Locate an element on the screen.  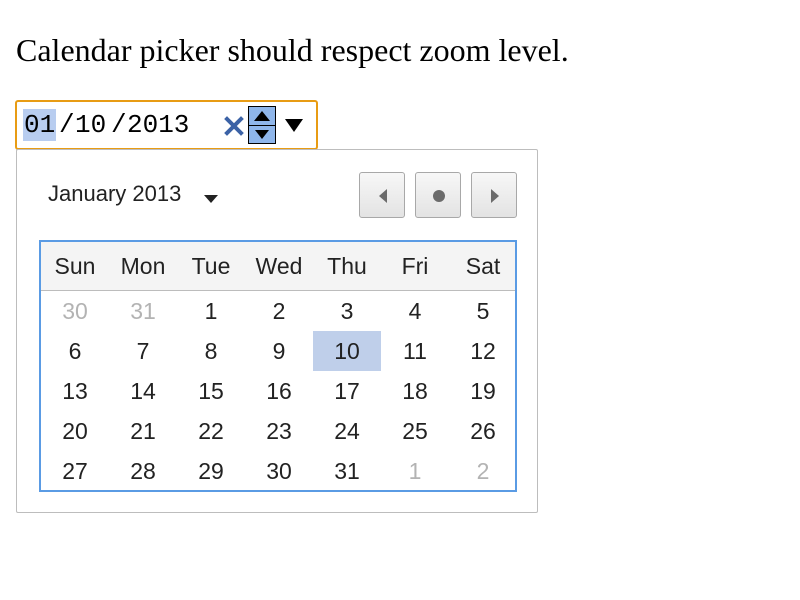
next-month-button is located at coordinates (494, 195).